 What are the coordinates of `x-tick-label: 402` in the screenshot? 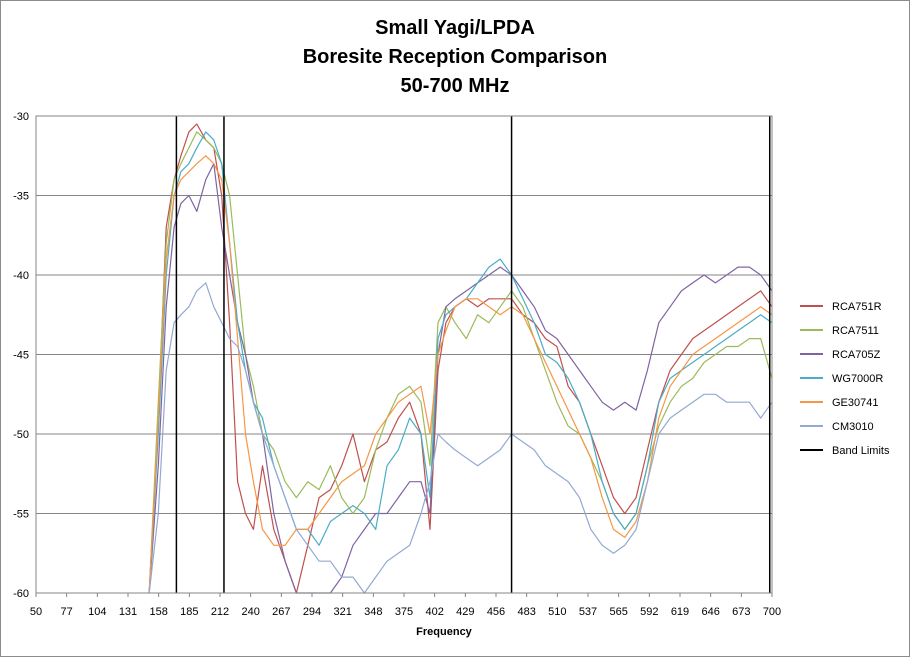 It's located at (434, 612).